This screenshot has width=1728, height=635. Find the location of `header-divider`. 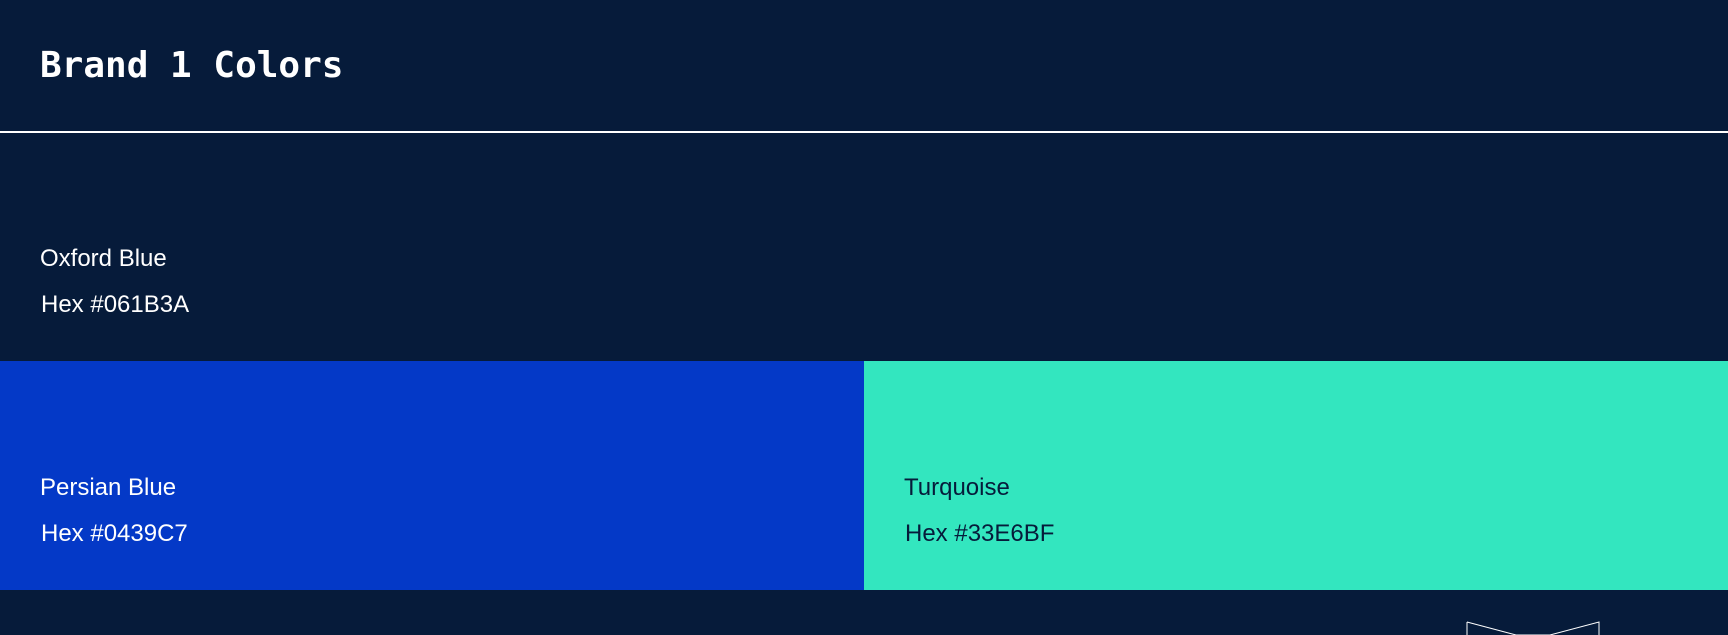

header-divider is located at coordinates (864, 132).